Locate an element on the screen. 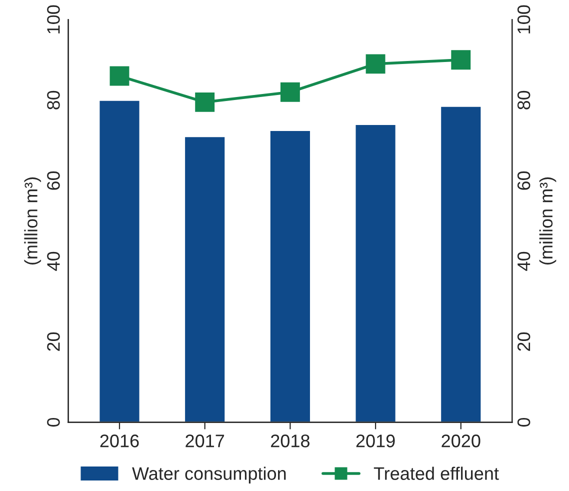  y2-tick-label: 60 is located at coordinates (523, 180).